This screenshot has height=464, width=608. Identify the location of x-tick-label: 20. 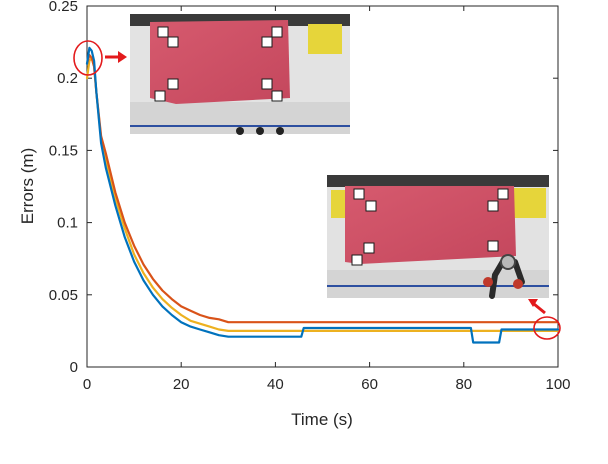
(181, 384).